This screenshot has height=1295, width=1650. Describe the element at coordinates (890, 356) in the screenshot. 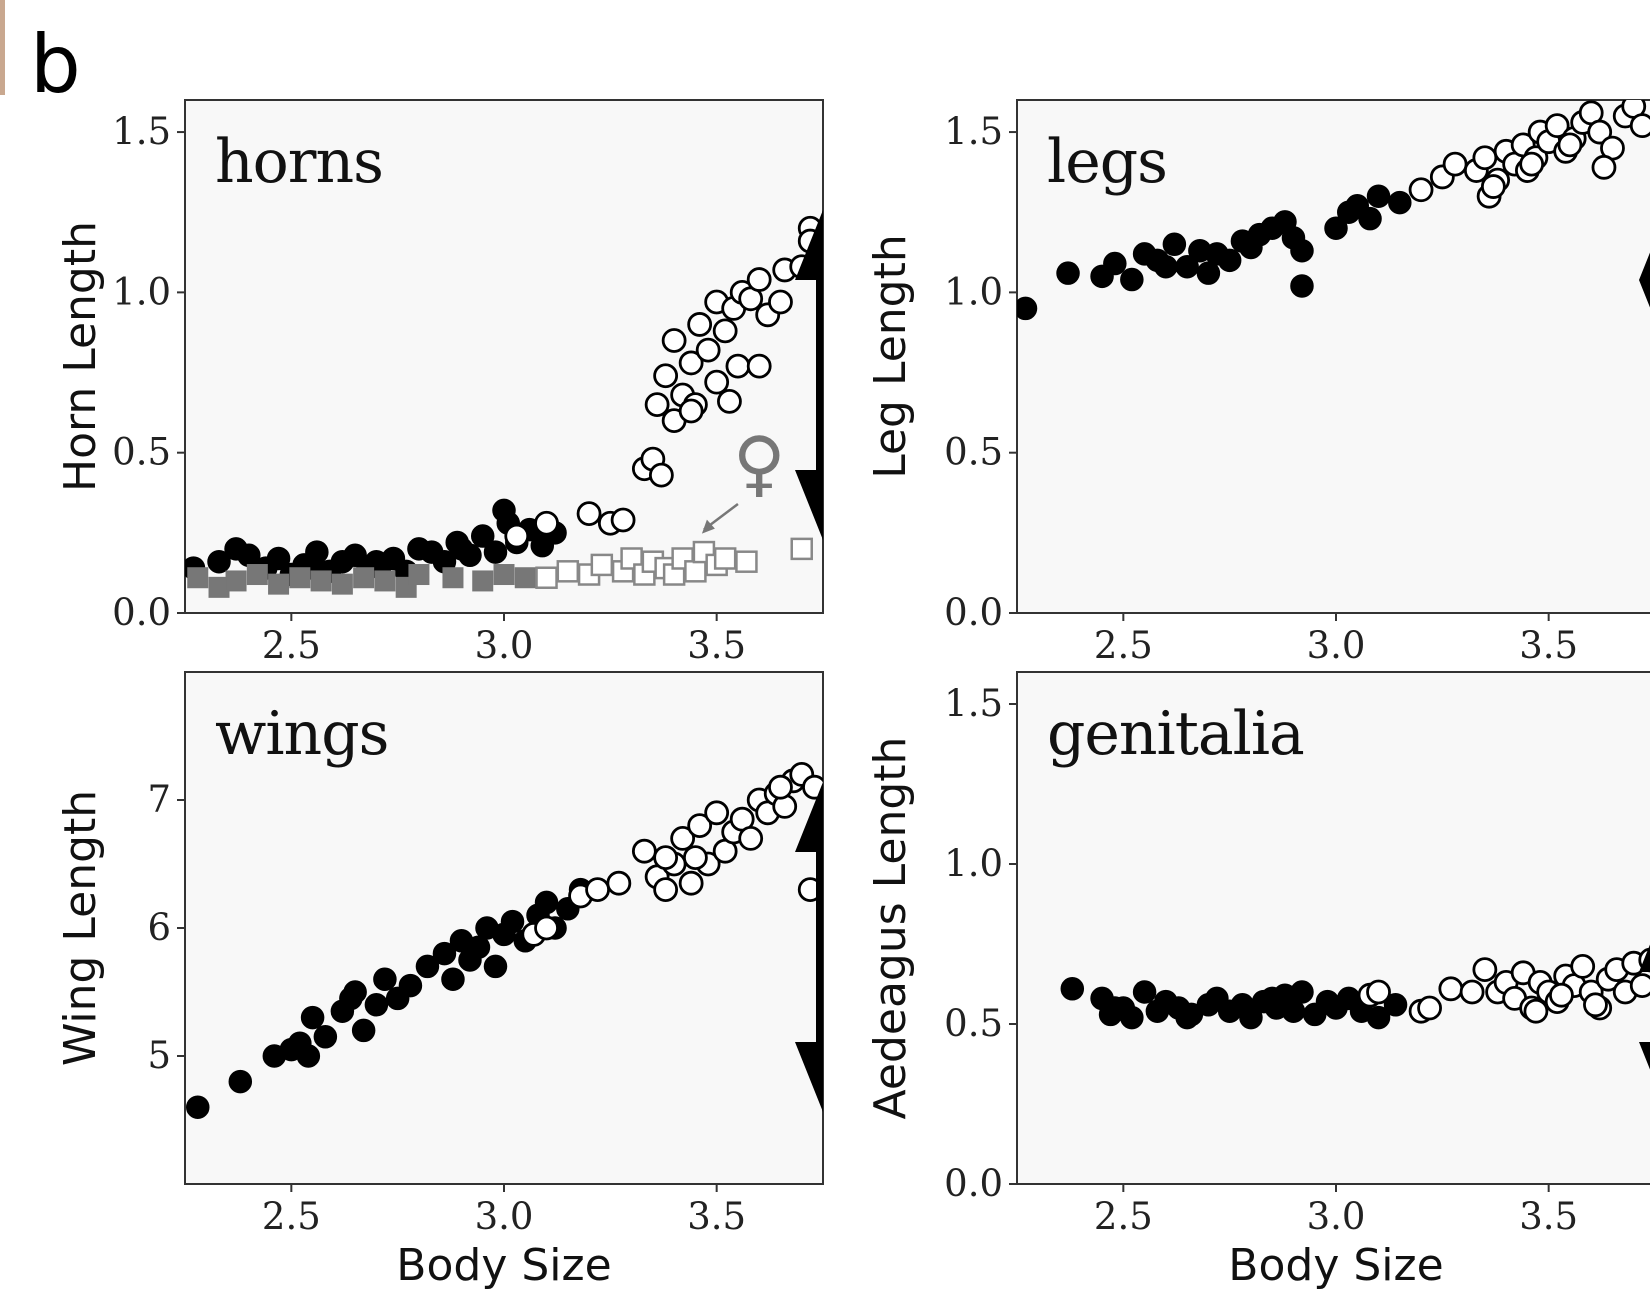

I see `y-axis-label: Leg Length` at that location.